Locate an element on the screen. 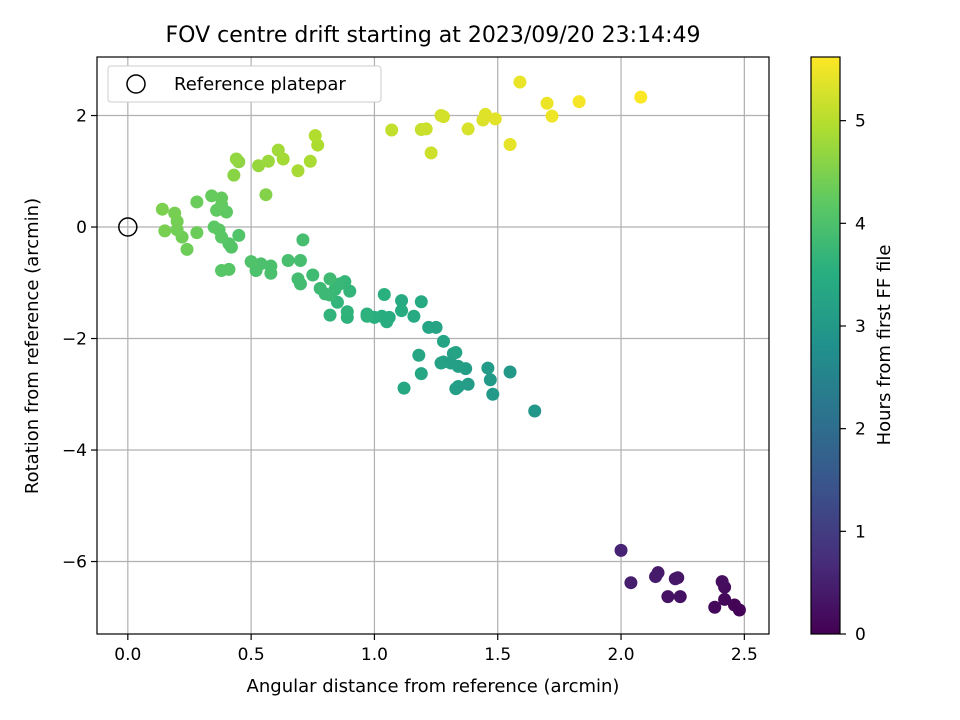 The image size is (960, 720). x-tick-label: 0.0 is located at coordinates (127, 655).